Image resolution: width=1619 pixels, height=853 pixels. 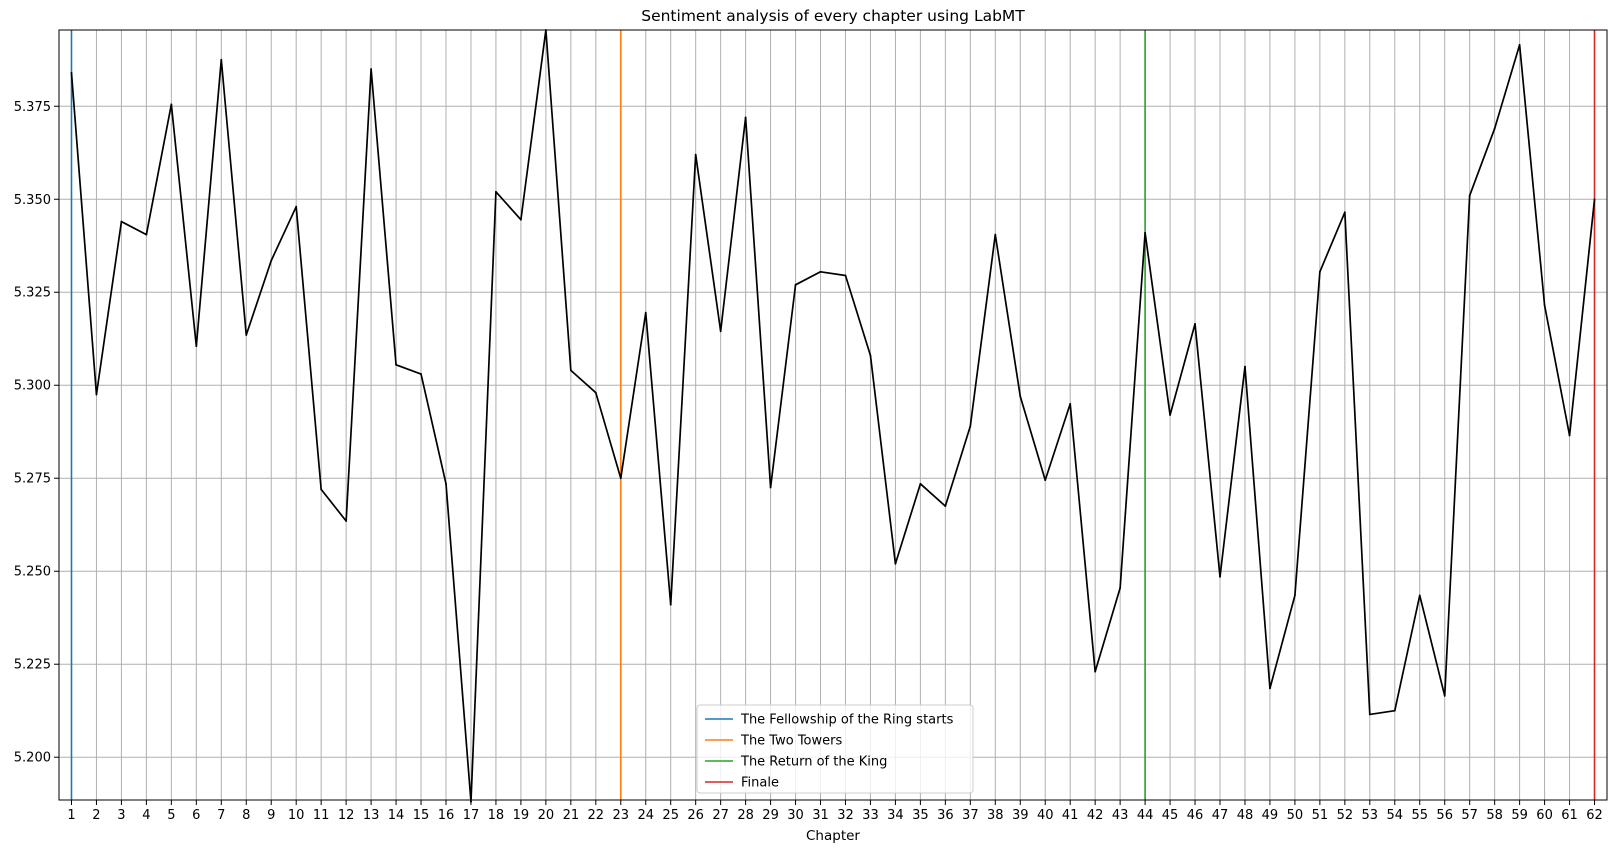 What do you see at coordinates (246, 815) in the screenshot?
I see `x-tick-label: 8` at bounding box center [246, 815].